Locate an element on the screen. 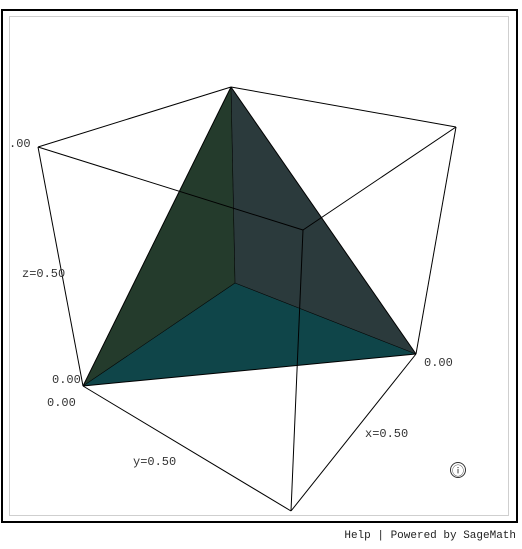 The width and height of the screenshot is (522, 549). info-glyph: ⓘ is located at coordinates (457, 470).